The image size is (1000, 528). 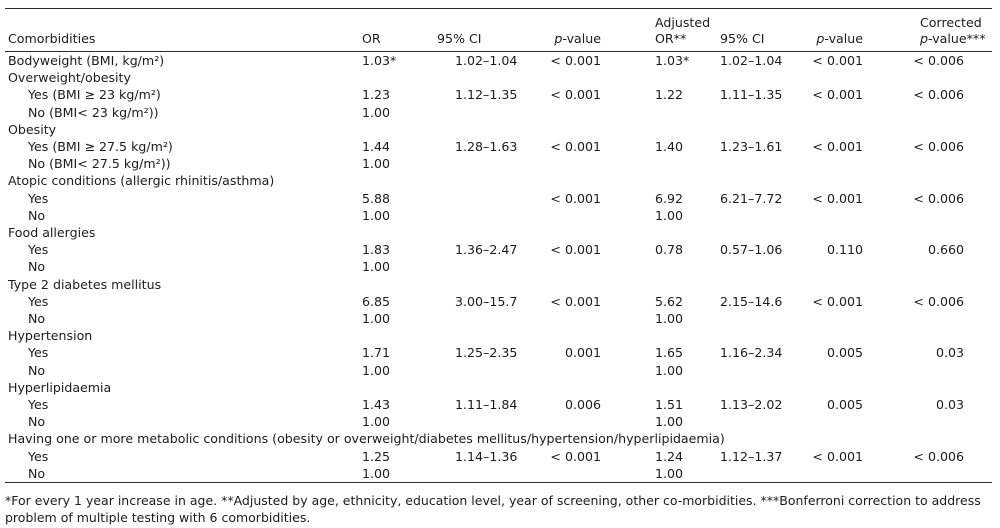 What do you see at coordinates (475, 30) in the screenshot?
I see `col-header-ci-1: 95% CI` at bounding box center [475, 30].